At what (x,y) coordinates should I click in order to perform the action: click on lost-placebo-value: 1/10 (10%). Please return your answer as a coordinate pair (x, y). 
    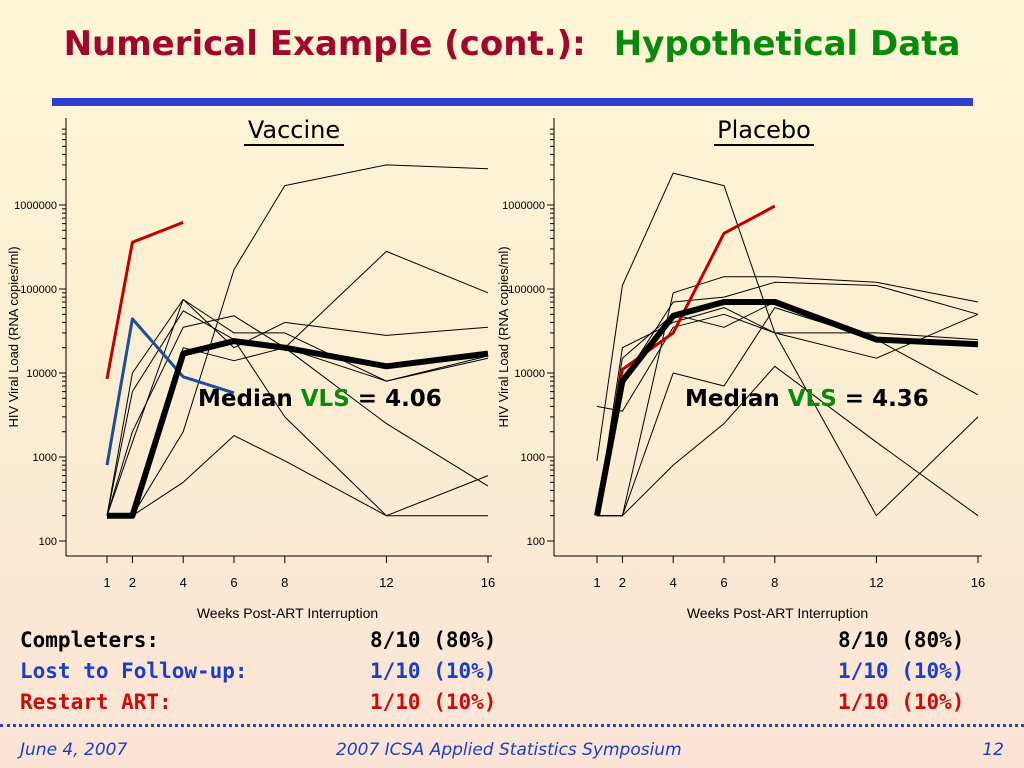
    Looking at the image, I should click on (901, 671).